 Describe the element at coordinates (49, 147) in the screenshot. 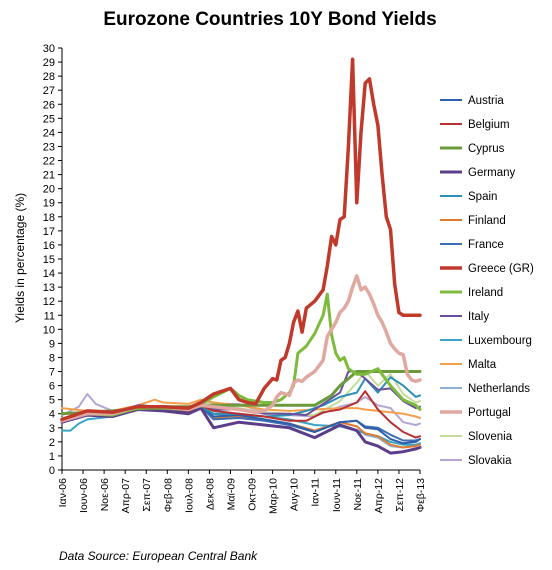

I see `y-tick-label: 23` at that location.